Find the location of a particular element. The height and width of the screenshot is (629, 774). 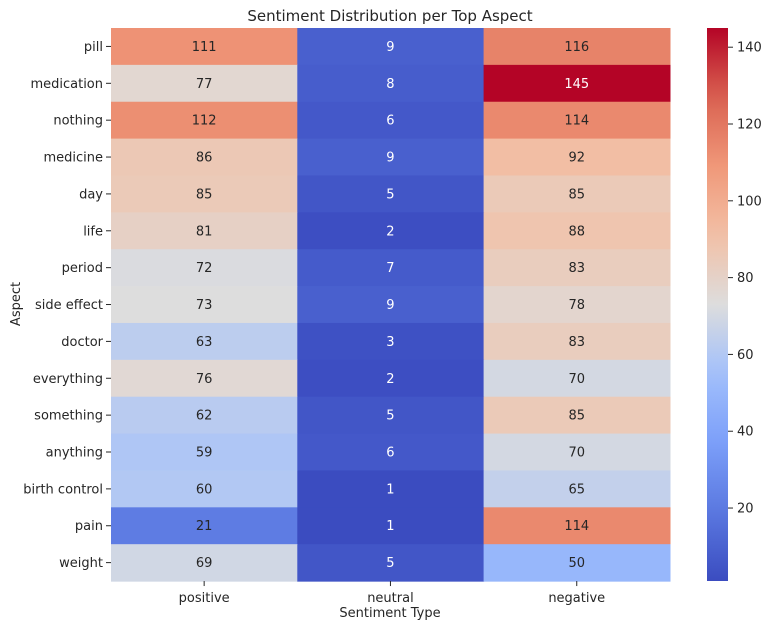

heatmap-cell-everything-positive is located at coordinates (204, 378).